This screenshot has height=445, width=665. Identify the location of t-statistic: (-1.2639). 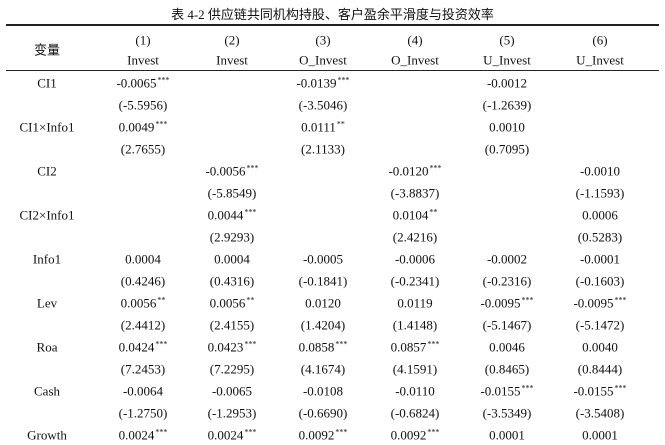
(507, 105).